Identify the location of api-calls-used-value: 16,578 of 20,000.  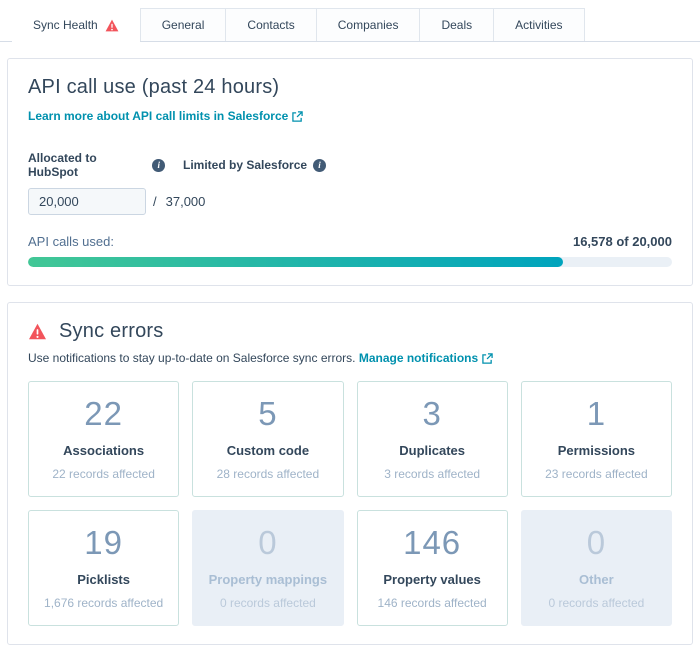
(622, 241).